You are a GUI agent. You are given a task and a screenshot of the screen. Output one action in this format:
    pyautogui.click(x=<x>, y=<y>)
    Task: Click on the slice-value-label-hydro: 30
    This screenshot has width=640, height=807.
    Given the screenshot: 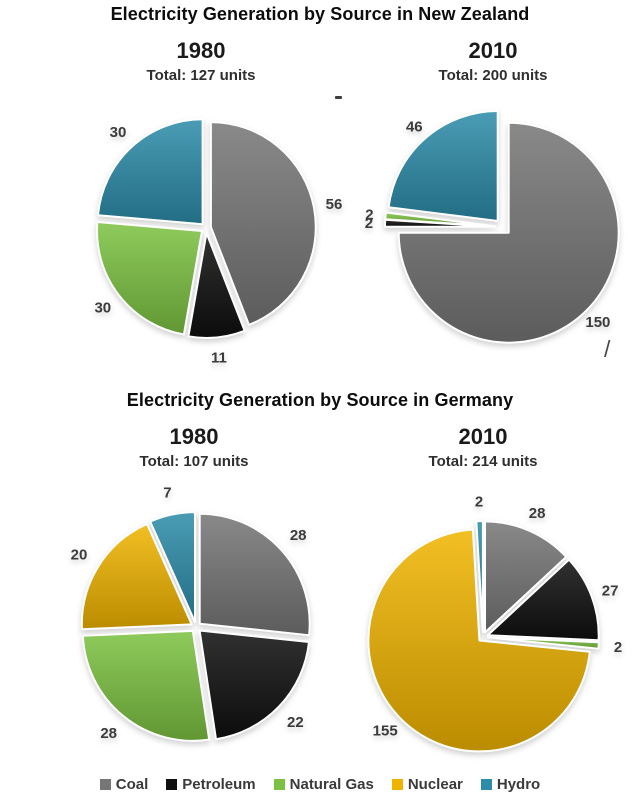 What is the action you would take?
    pyautogui.click(x=118, y=132)
    